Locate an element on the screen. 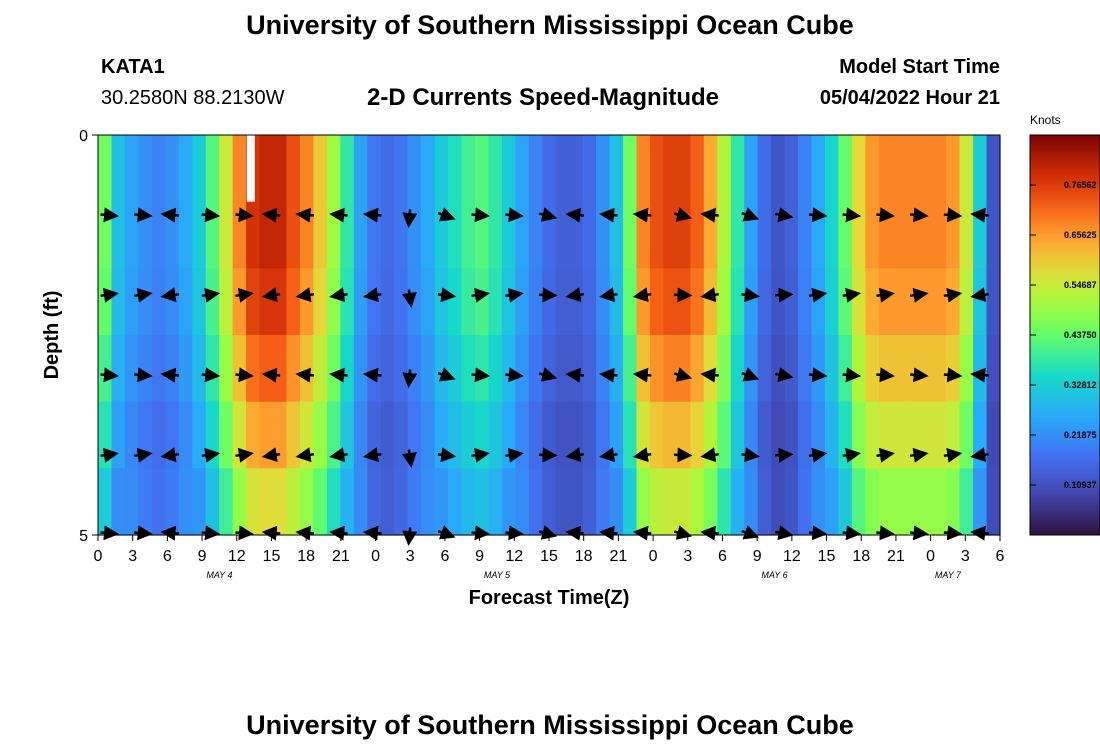  x-tick-label: 6 is located at coordinates (722, 556).